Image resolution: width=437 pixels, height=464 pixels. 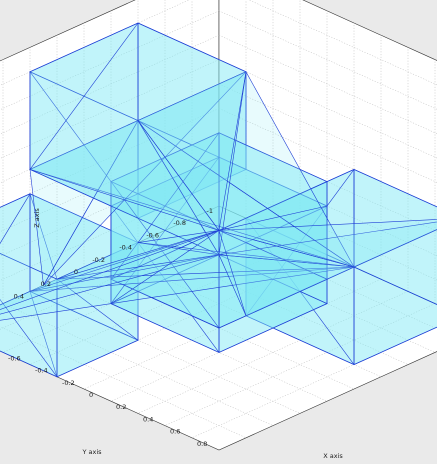 I want to click on x-tick-label: 0.6, so click(x=175, y=432).